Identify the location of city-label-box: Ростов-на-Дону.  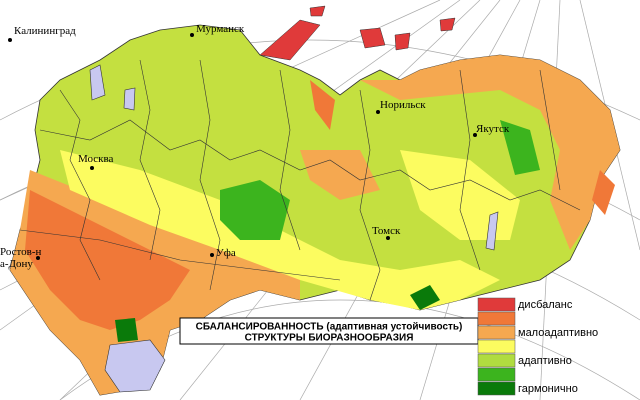
(21, 258).